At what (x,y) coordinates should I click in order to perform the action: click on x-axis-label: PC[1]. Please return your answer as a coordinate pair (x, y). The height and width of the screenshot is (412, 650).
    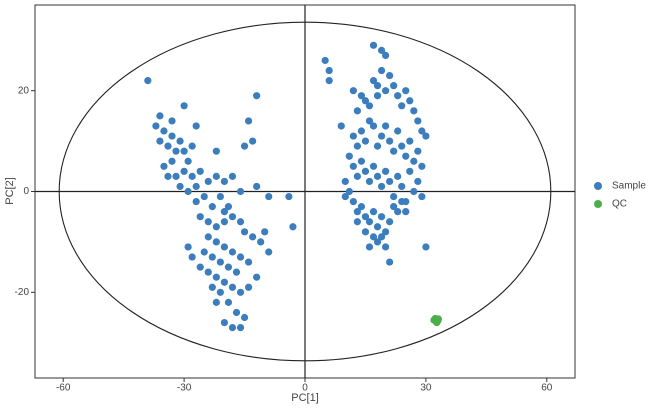
    Looking at the image, I should click on (305, 398).